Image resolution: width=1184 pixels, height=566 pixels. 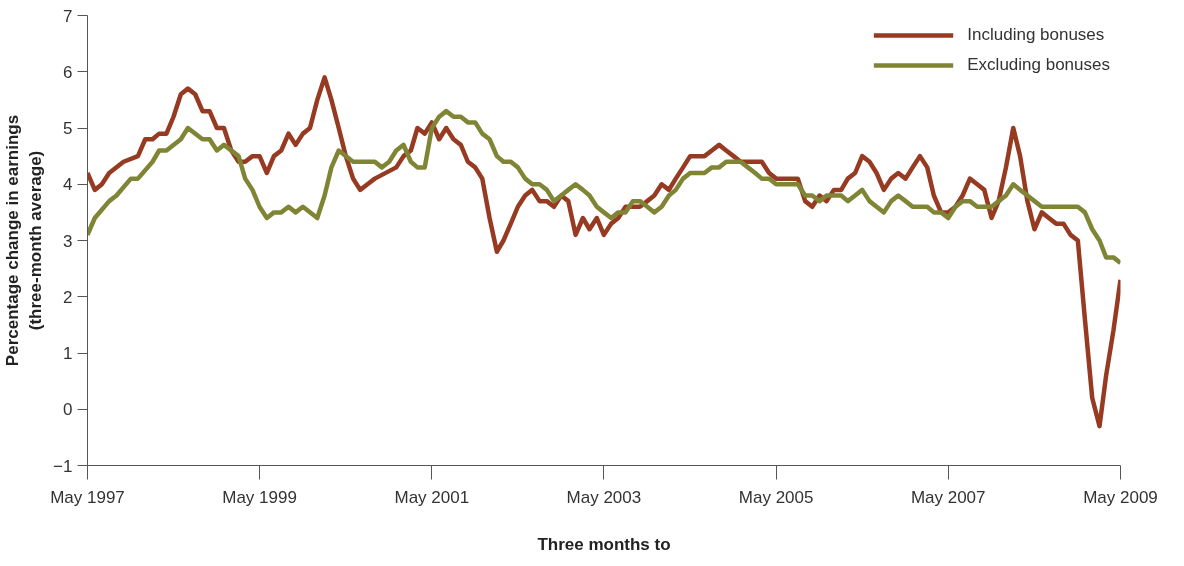 What do you see at coordinates (604, 544) in the screenshot?
I see `x-axis-title: Three months to` at bounding box center [604, 544].